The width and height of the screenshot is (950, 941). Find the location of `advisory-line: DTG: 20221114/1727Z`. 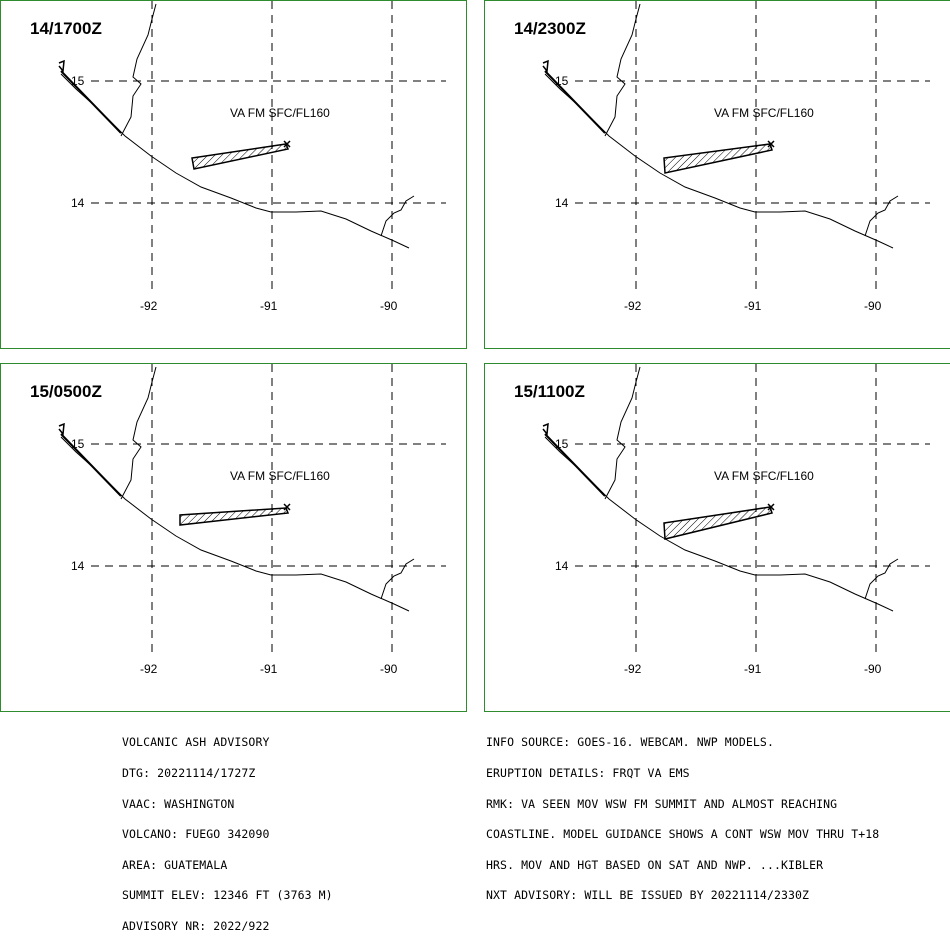

advisory-line: DTG: 20221114/1727Z is located at coordinates (189, 773).